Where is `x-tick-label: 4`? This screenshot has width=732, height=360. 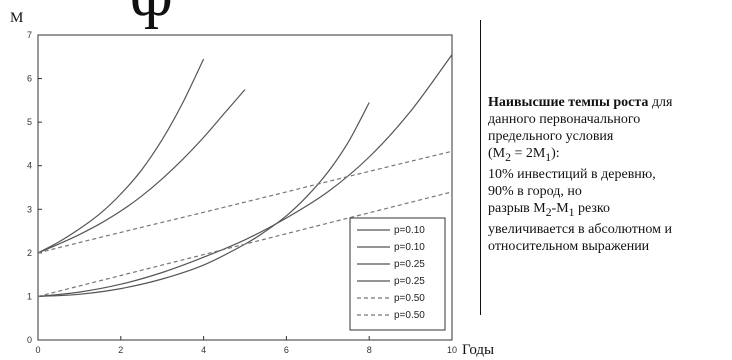
x-tick-label: 4 is located at coordinates (203, 350).